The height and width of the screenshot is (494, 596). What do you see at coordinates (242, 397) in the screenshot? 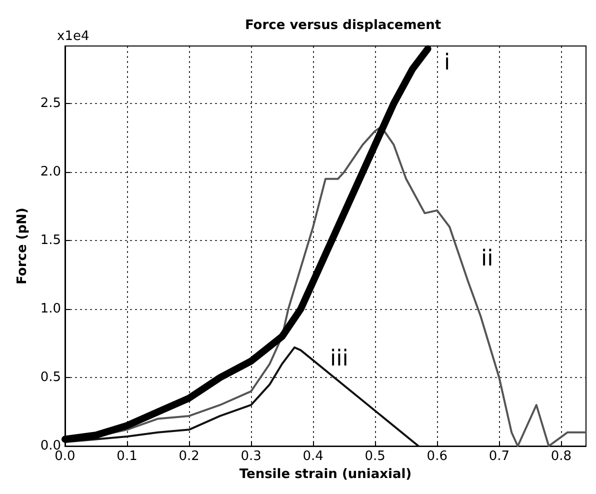
I see `line-series` at bounding box center [242, 397].